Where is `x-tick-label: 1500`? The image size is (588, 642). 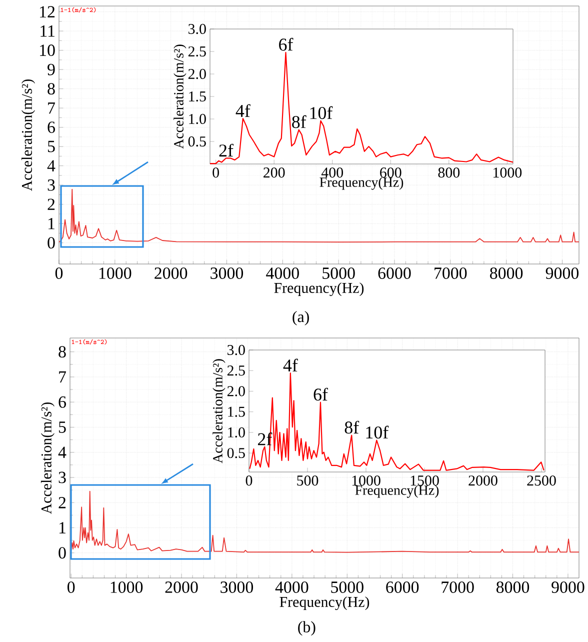
x-tick-label: 1500 is located at coordinates (424, 481).